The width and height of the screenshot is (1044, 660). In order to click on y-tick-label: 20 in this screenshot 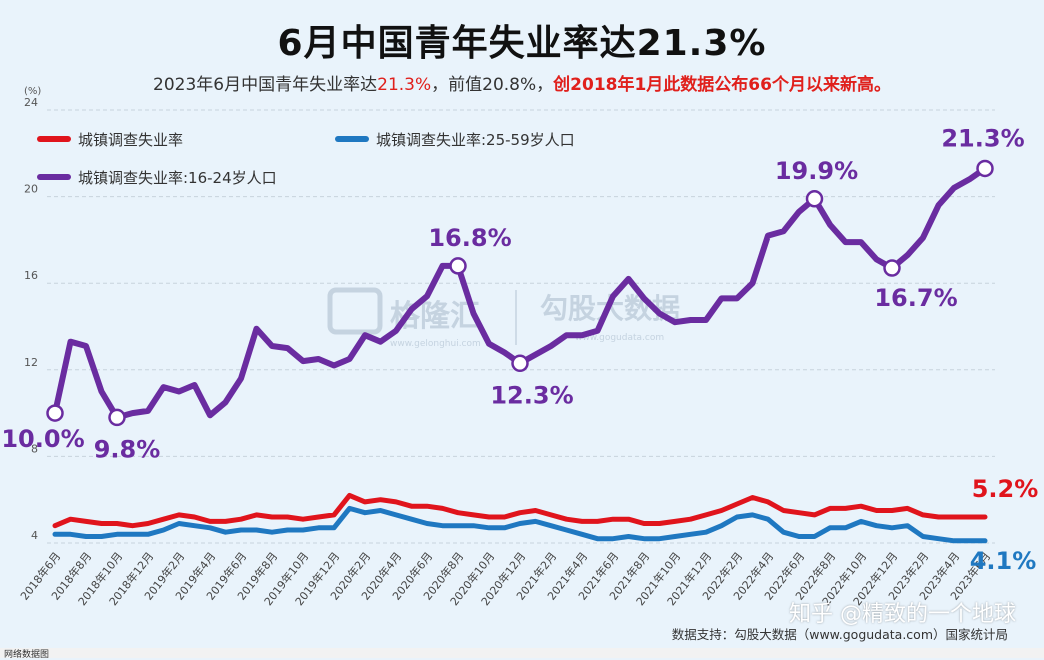, I will do `click(31, 189)`.